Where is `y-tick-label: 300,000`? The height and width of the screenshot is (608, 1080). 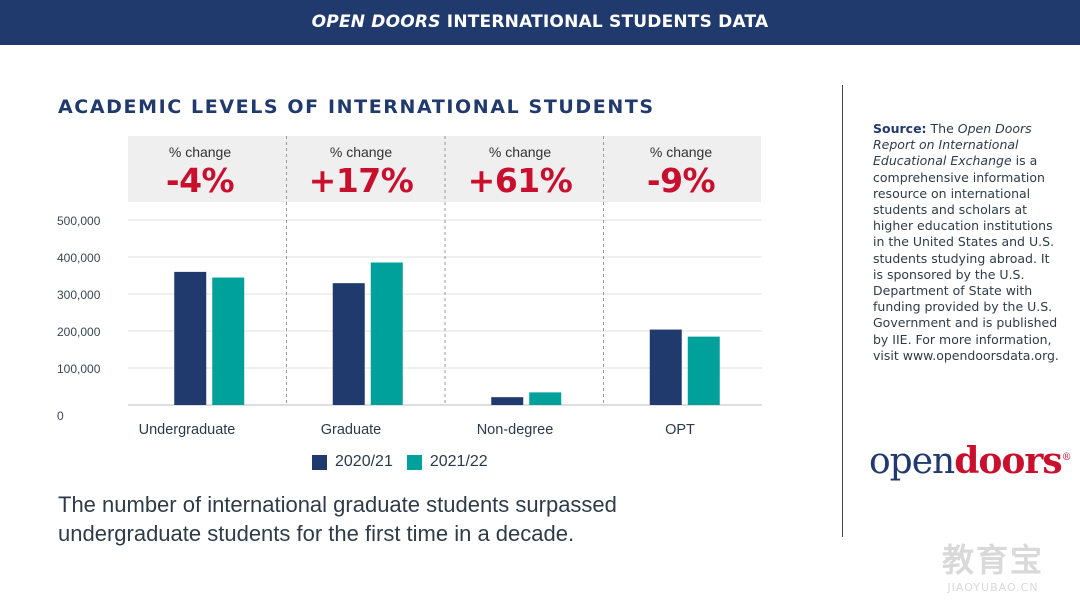 y-tick-label: 300,000 is located at coordinates (79, 295).